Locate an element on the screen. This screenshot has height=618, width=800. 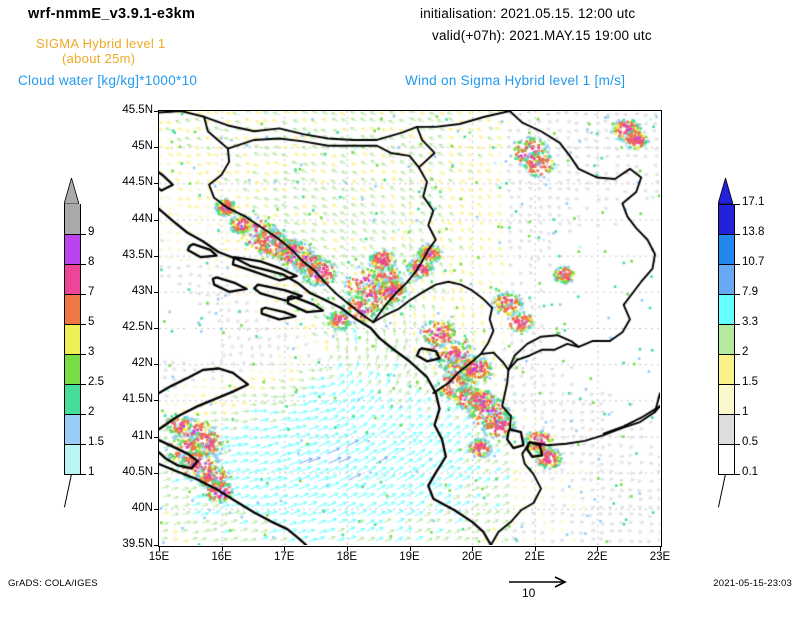
initialisation-time: initialisation: 2021.05.15. 12:00 utc is located at coordinates (528, 13).